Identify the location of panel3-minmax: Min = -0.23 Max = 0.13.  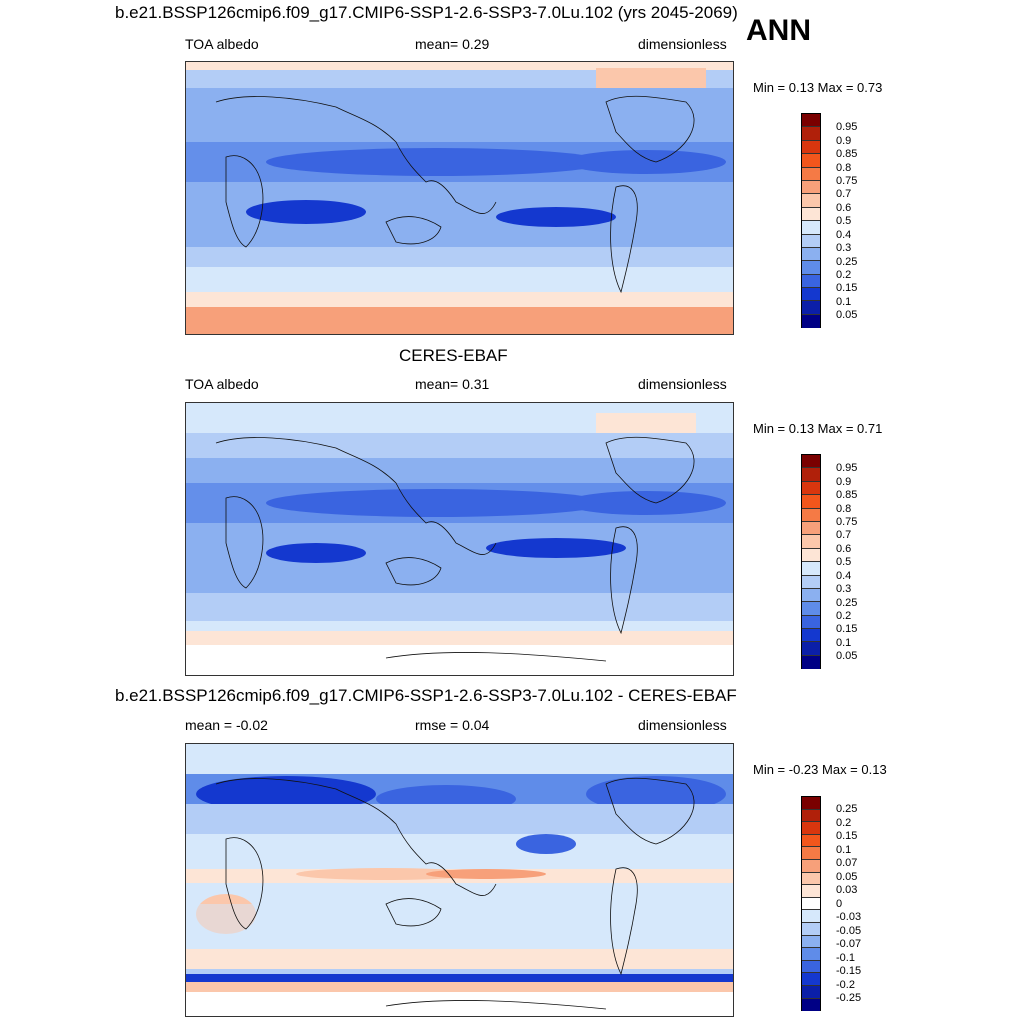
(820, 769).